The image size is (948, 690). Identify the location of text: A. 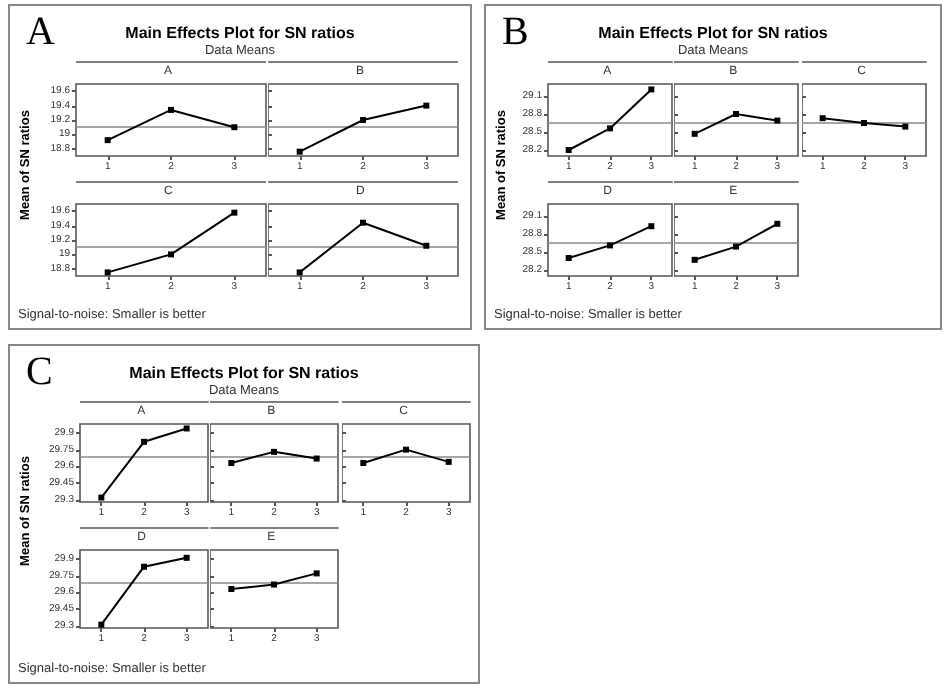
(40, 33).